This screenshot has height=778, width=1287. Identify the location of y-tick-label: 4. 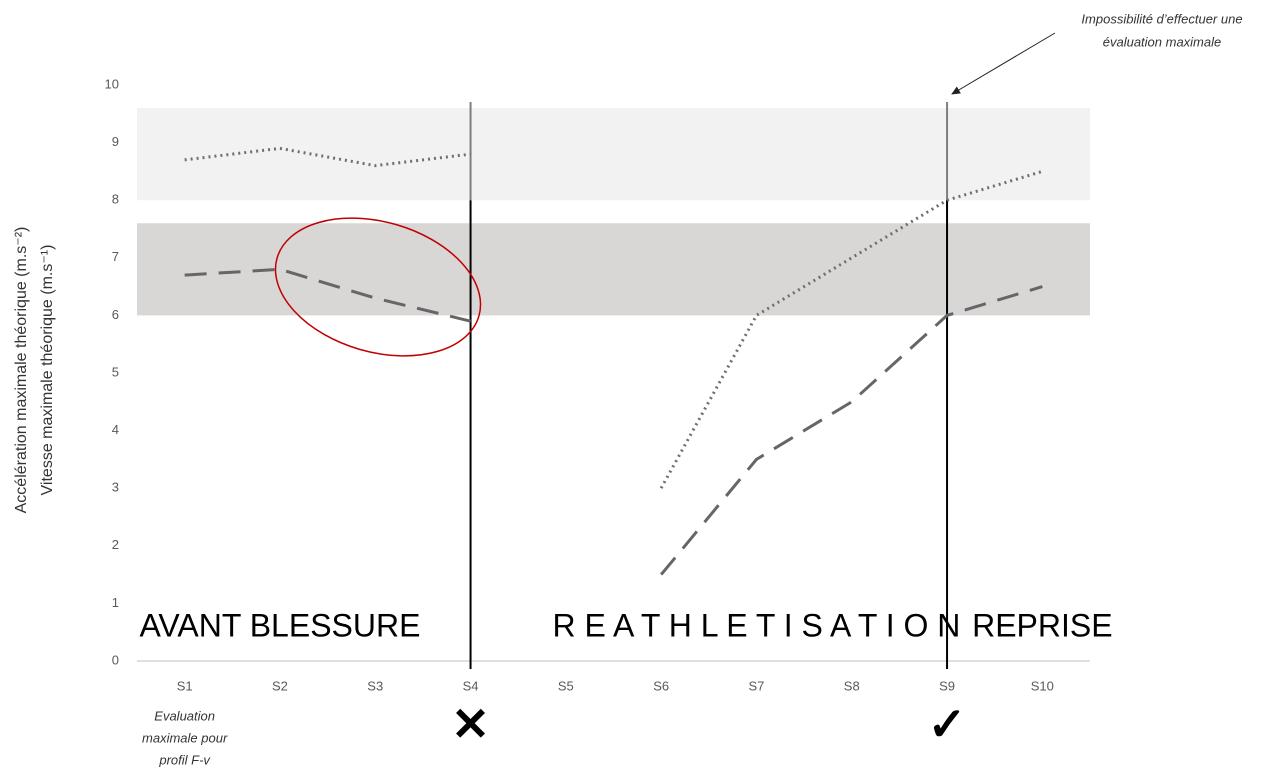
(115, 429).